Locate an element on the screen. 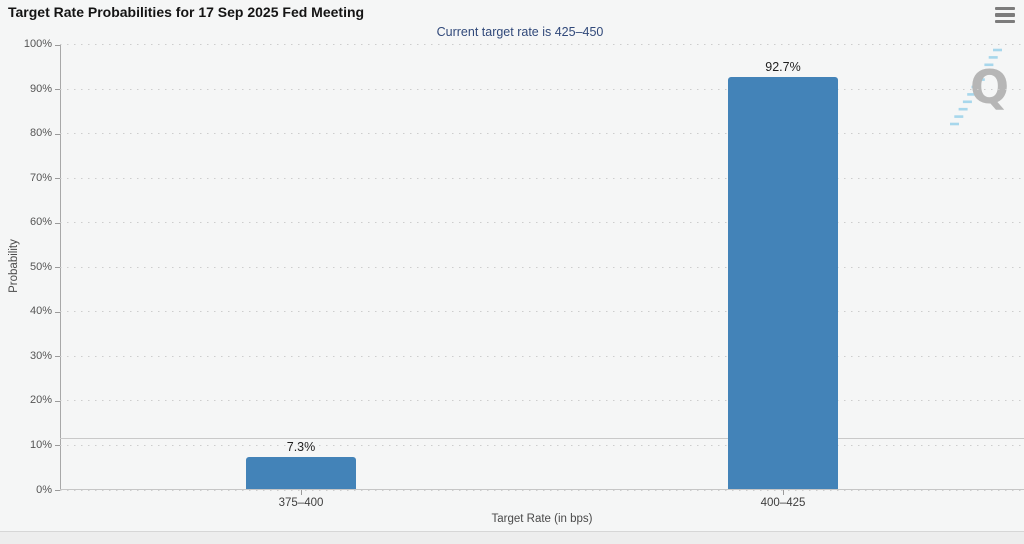  y-tick-label: 30% is located at coordinates (40, 355).